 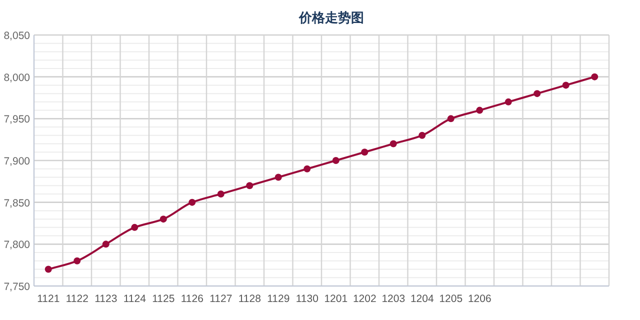 What do you see at coordinates (192, 299) in the screenshot?
I see `x-tick-label: 1126` at bounding box center [192, 299].